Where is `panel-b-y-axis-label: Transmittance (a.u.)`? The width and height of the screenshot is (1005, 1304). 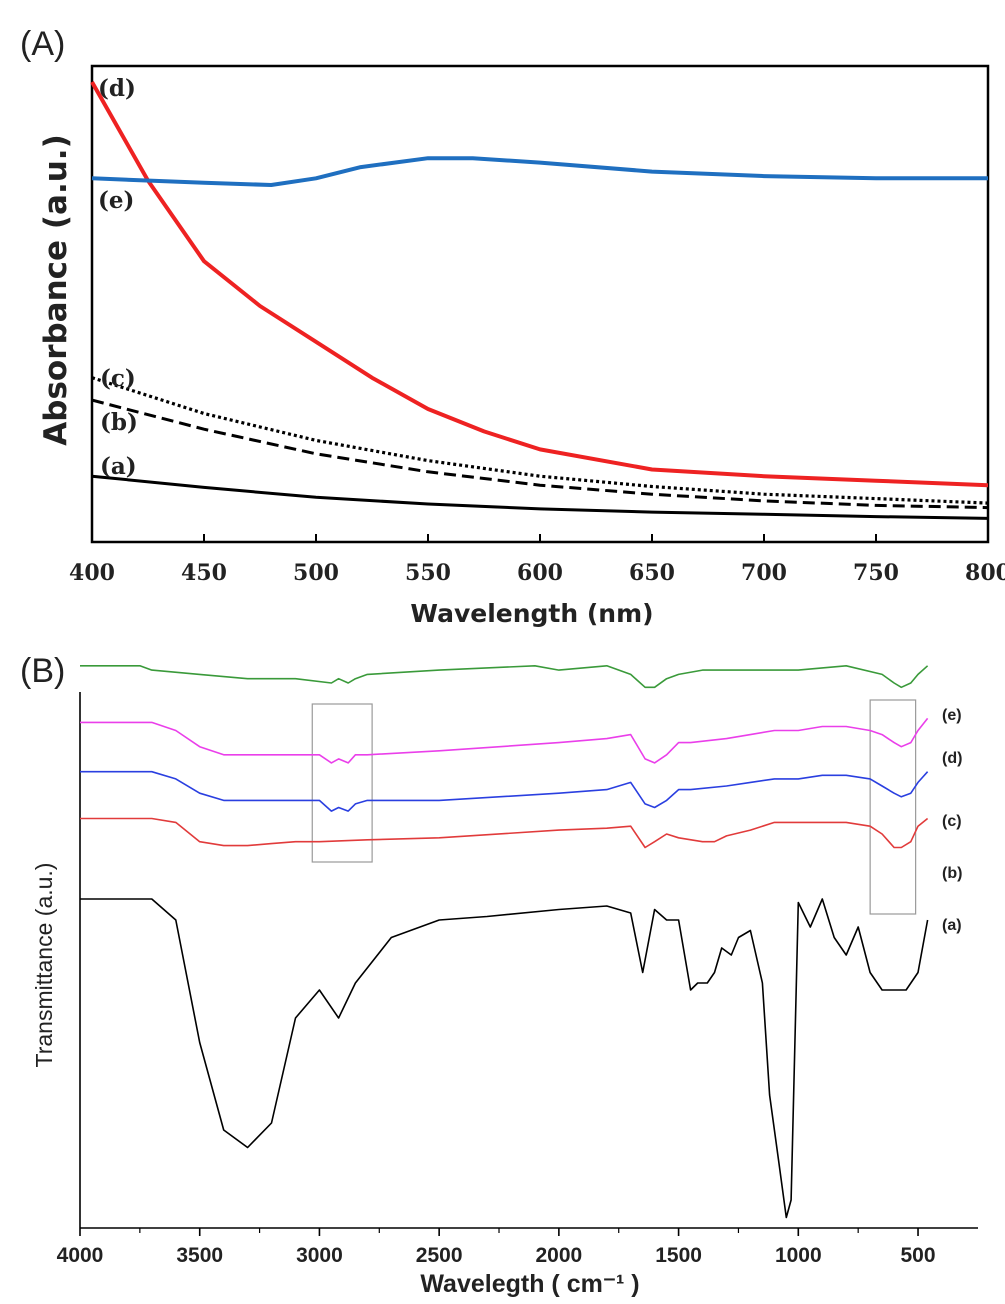
panel-b-y-axis-label: Transmittance (a.u.) is located at coordinates (44, 965).